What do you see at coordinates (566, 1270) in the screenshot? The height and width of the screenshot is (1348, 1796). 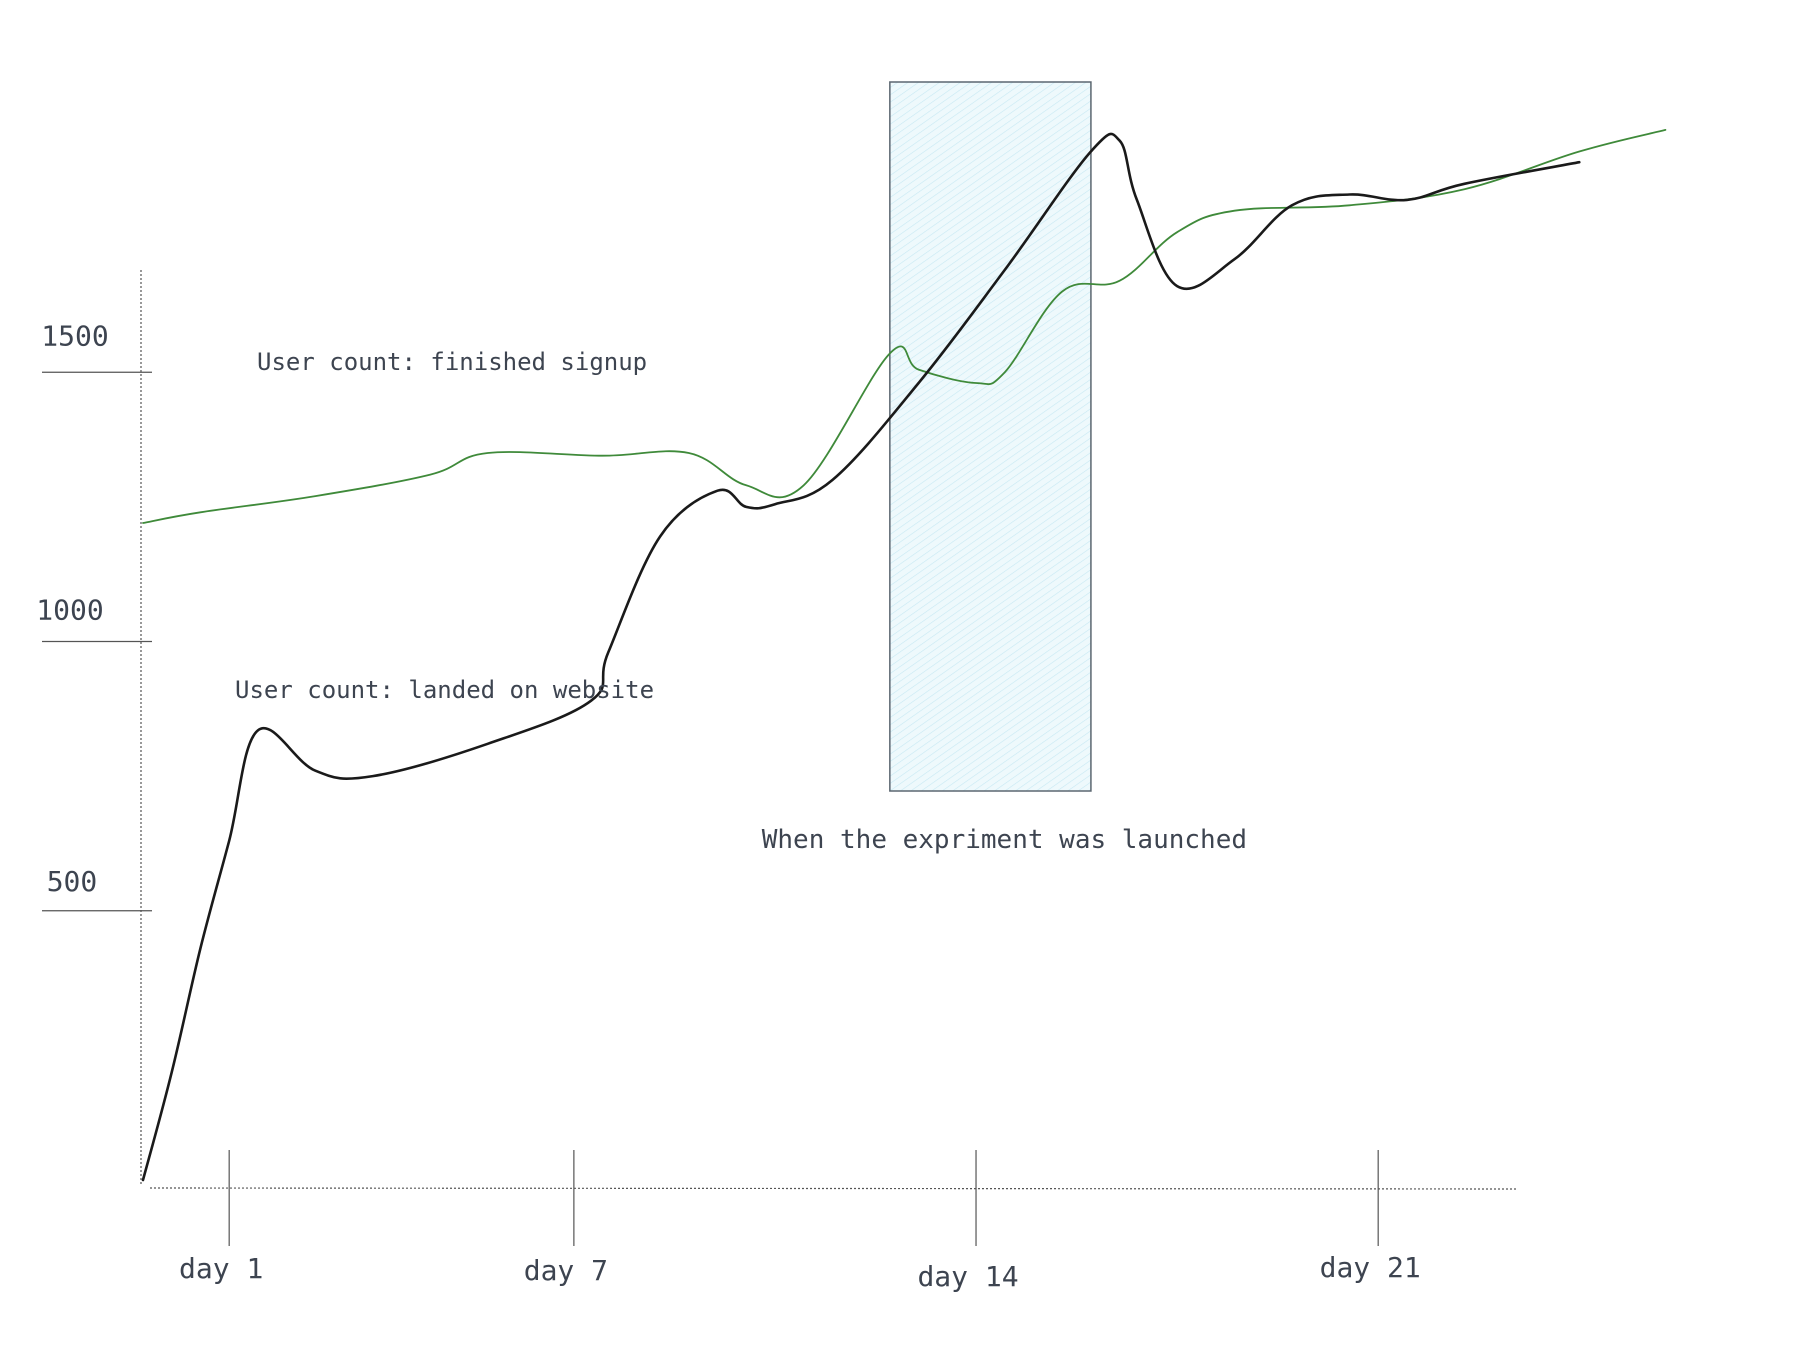 I see `x-tick-label: day 7` at bounding box center [566, 1270].